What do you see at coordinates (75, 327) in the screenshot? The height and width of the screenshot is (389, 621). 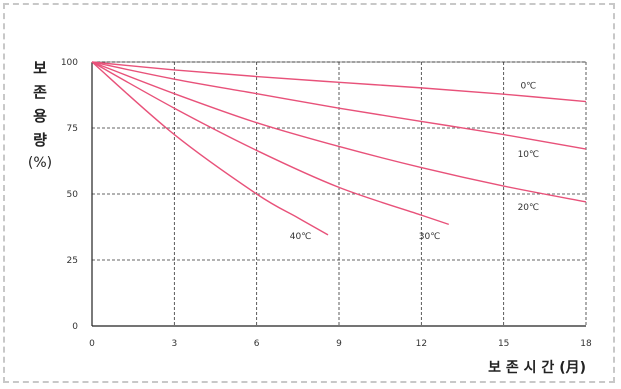 I see `y-tick-label-0: 0` at bounding box center [75, 327].